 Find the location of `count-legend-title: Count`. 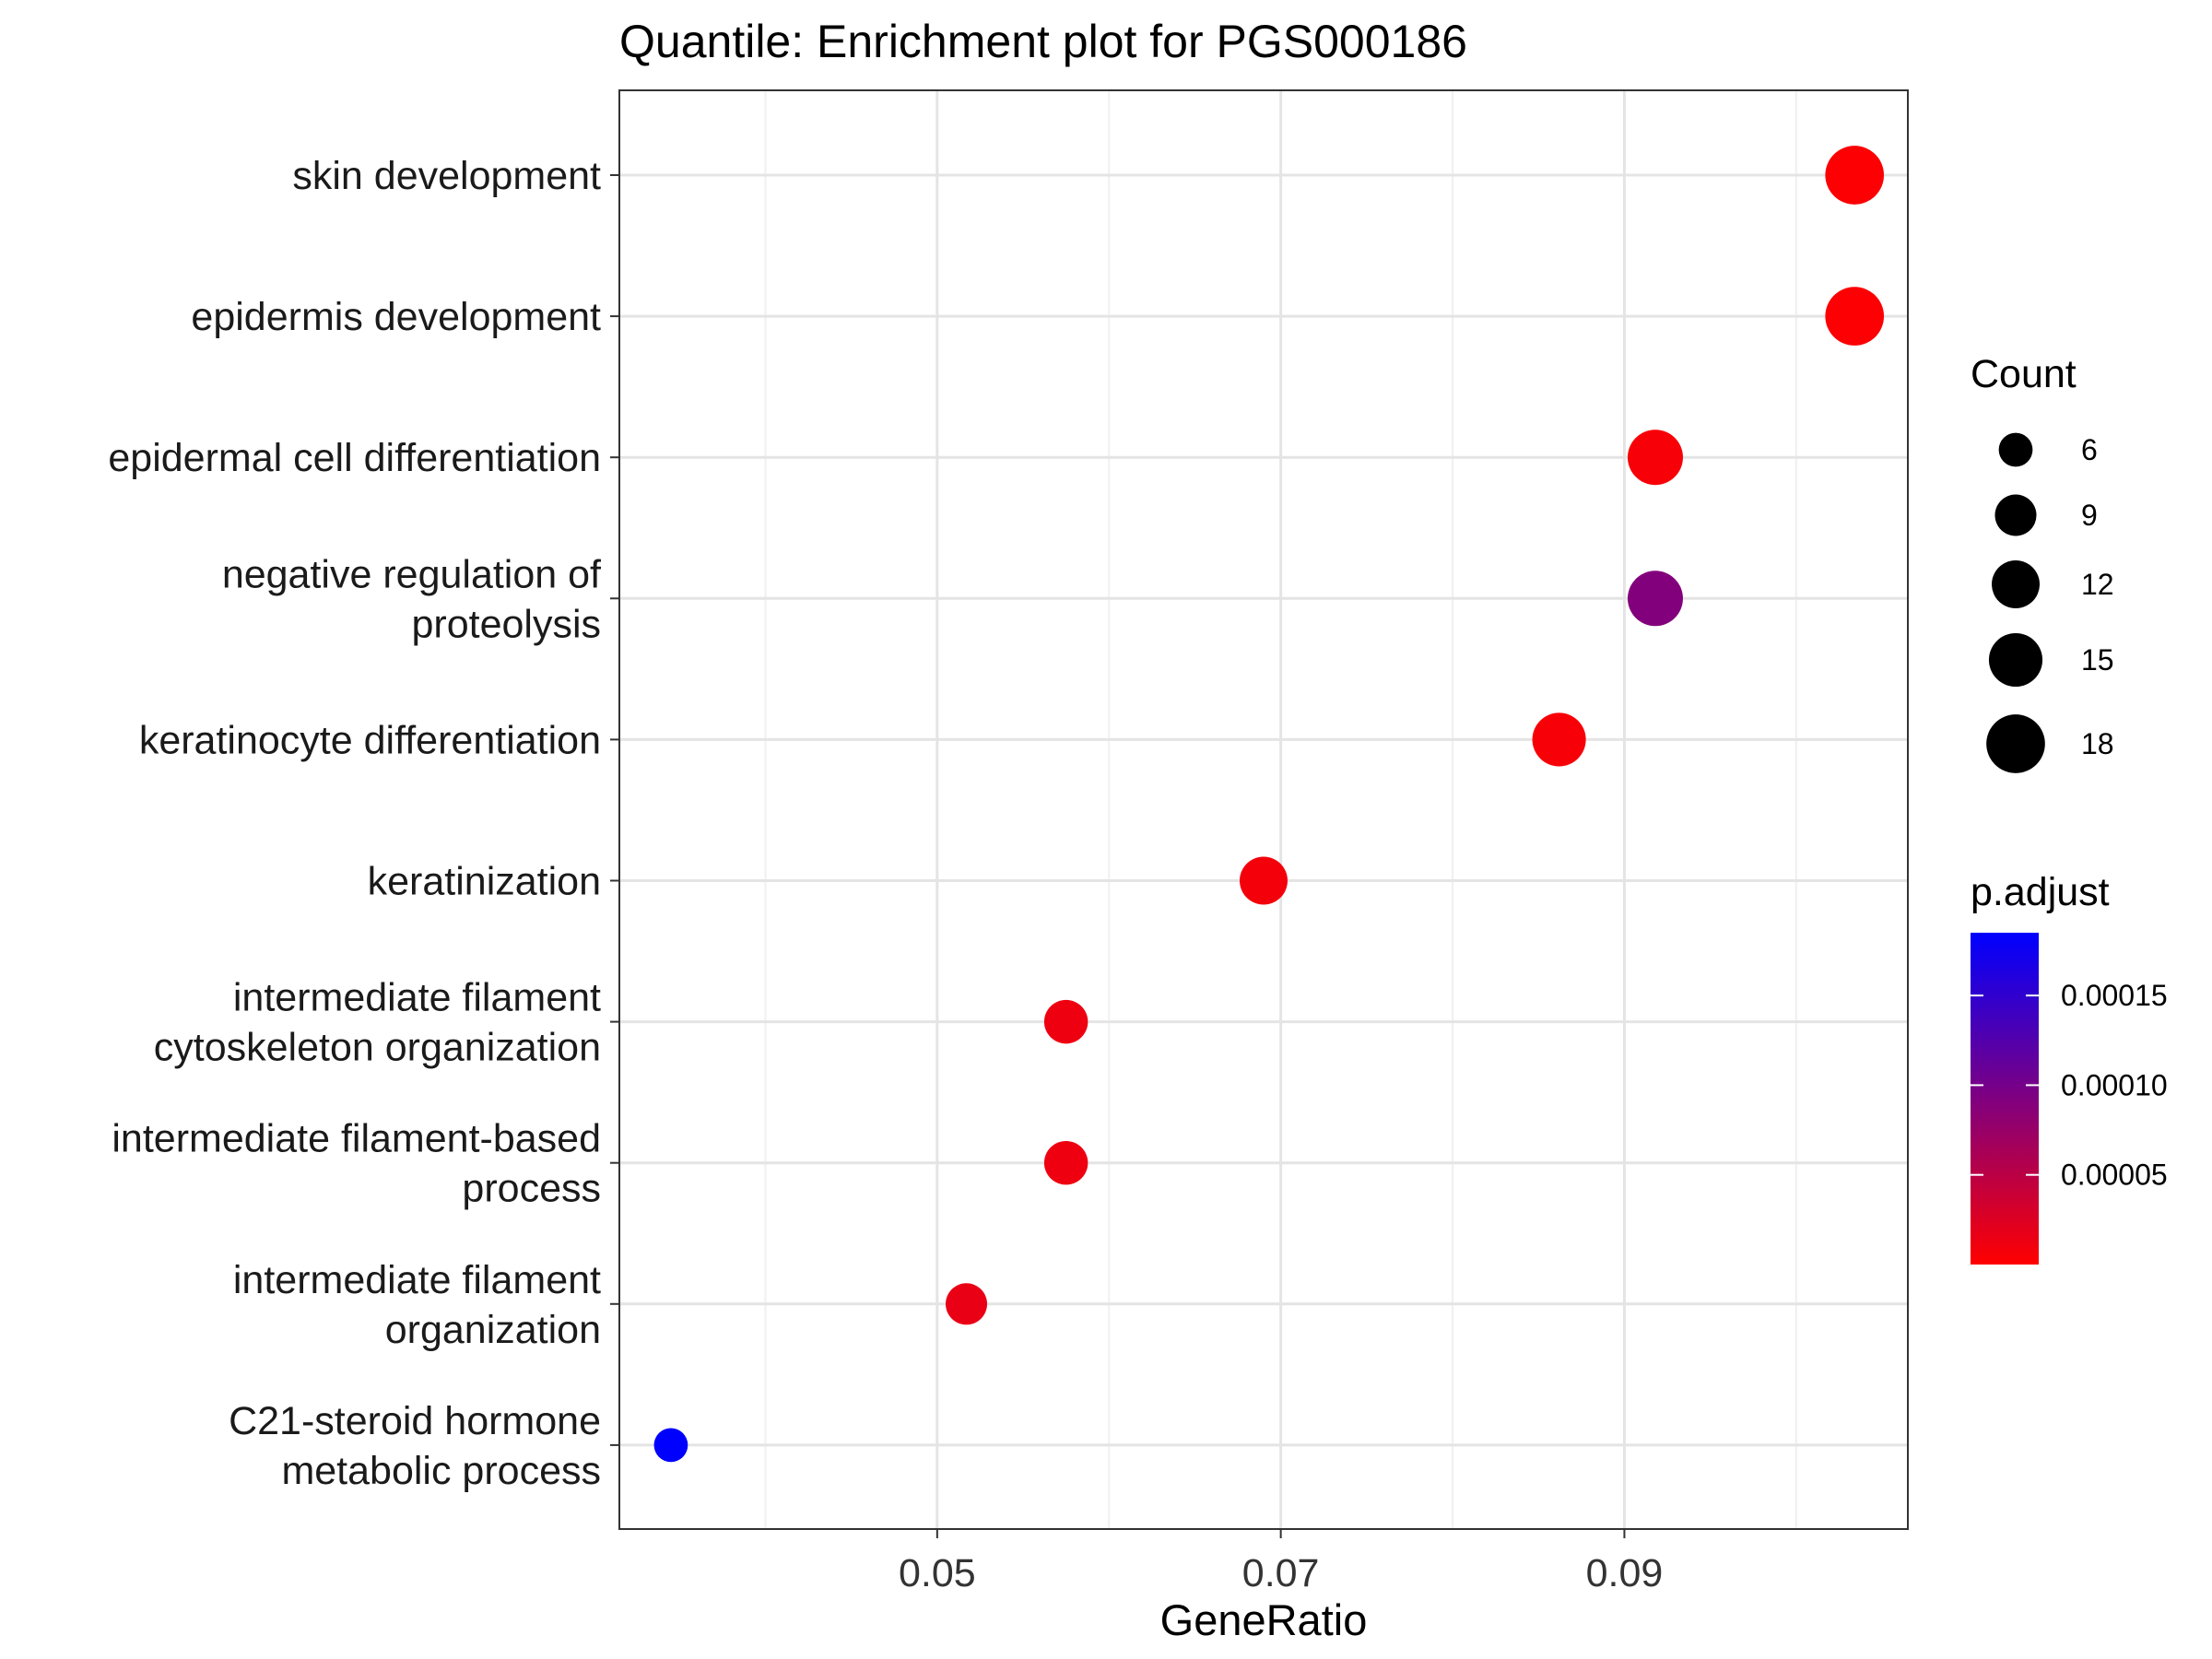

count-legend-title: Count is located at coordinates (2024, 374).